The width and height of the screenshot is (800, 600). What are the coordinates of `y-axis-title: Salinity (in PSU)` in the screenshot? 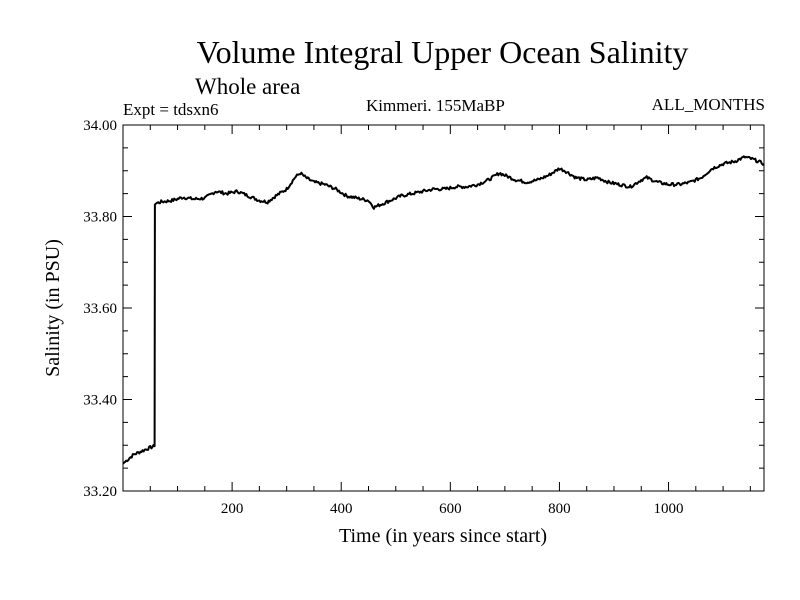 It's located at (53, 308).